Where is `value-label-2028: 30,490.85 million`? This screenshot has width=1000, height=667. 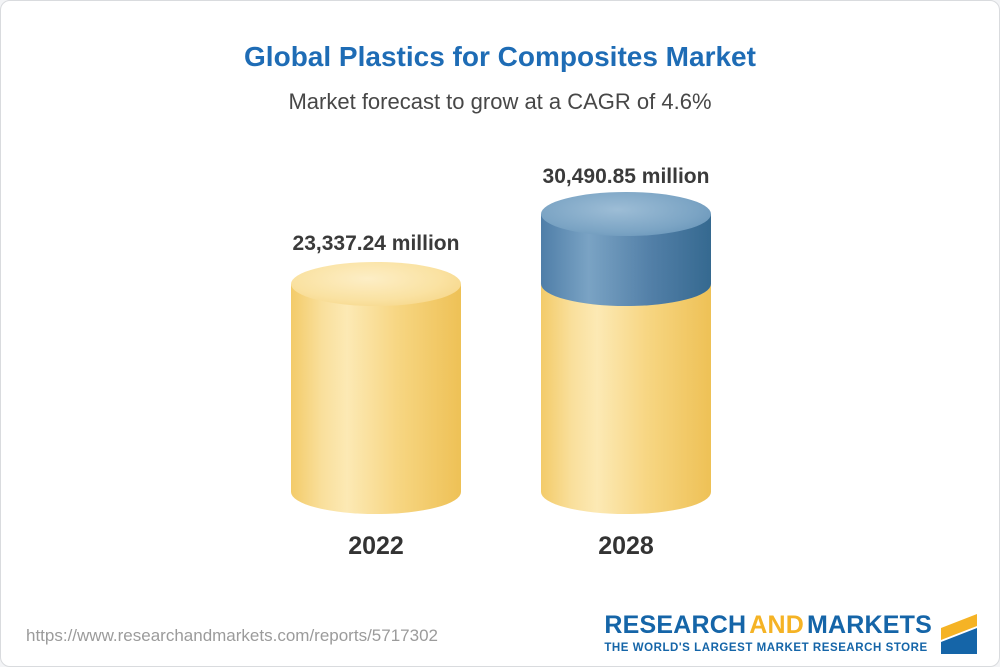 value-label-2028: 30,490.85 million is located at coordinates (626, 176).